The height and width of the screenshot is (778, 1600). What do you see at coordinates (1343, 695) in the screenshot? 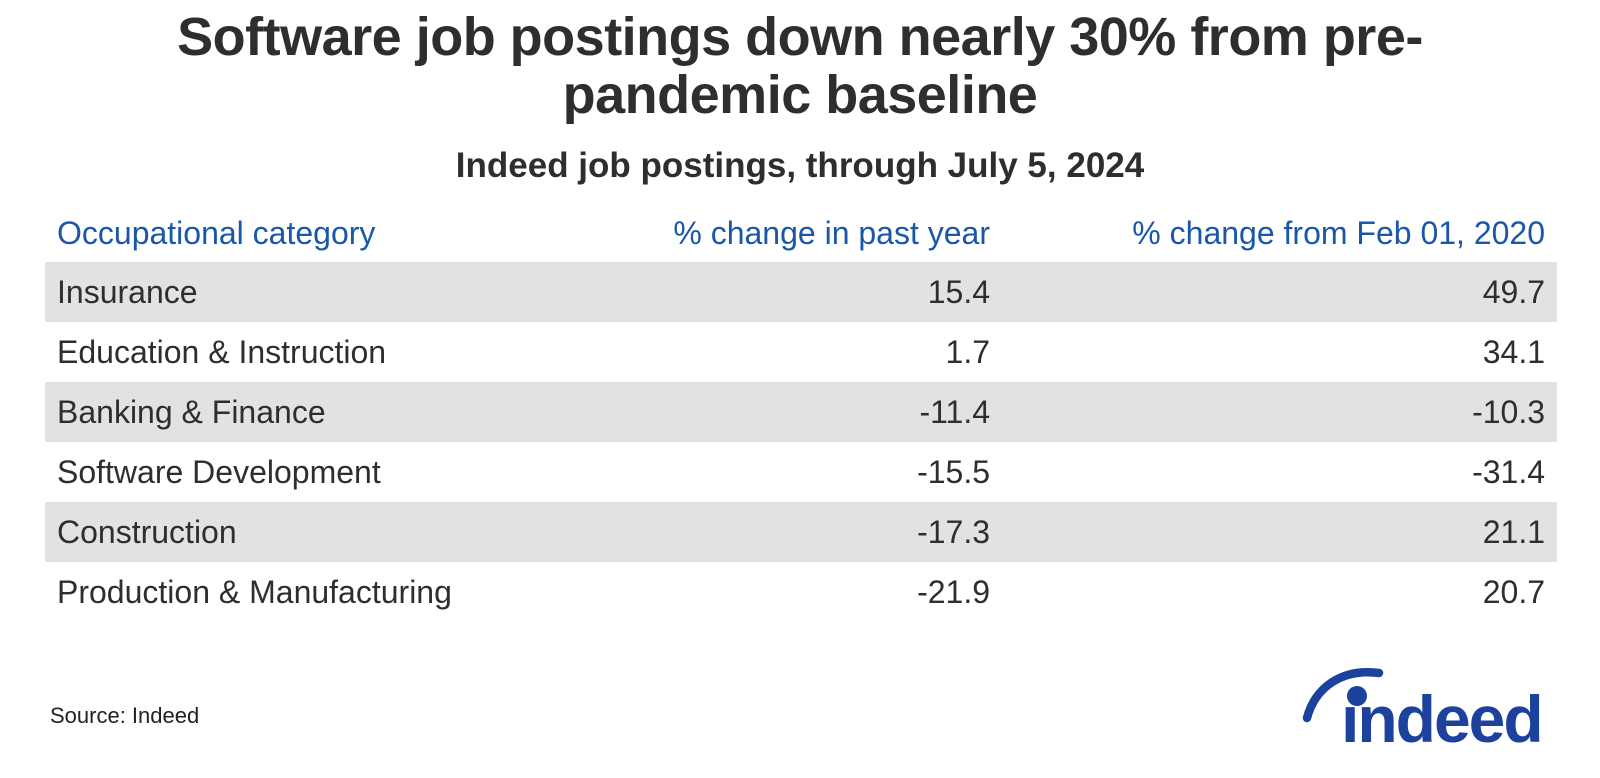
I see `indeed-logo-arc-icon` at bounding box center [1343, 695].